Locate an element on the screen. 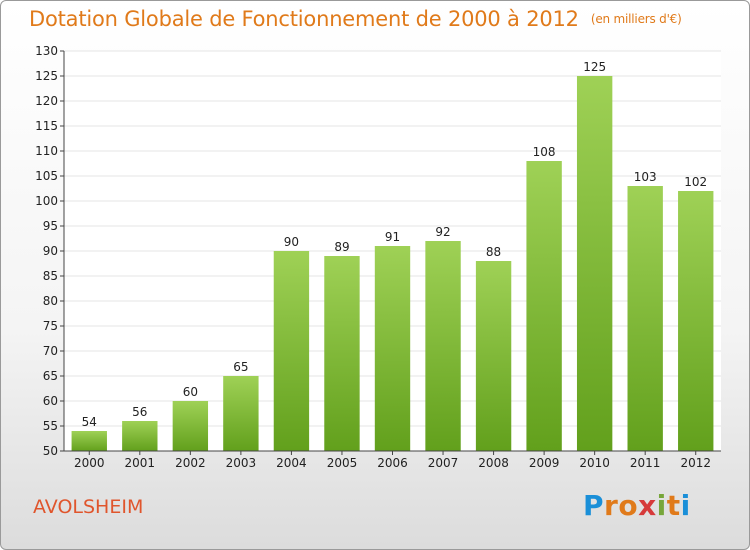 This screenshot has height=550, width=750. y-tick-label: 125 is located at coordinates (46, 76).